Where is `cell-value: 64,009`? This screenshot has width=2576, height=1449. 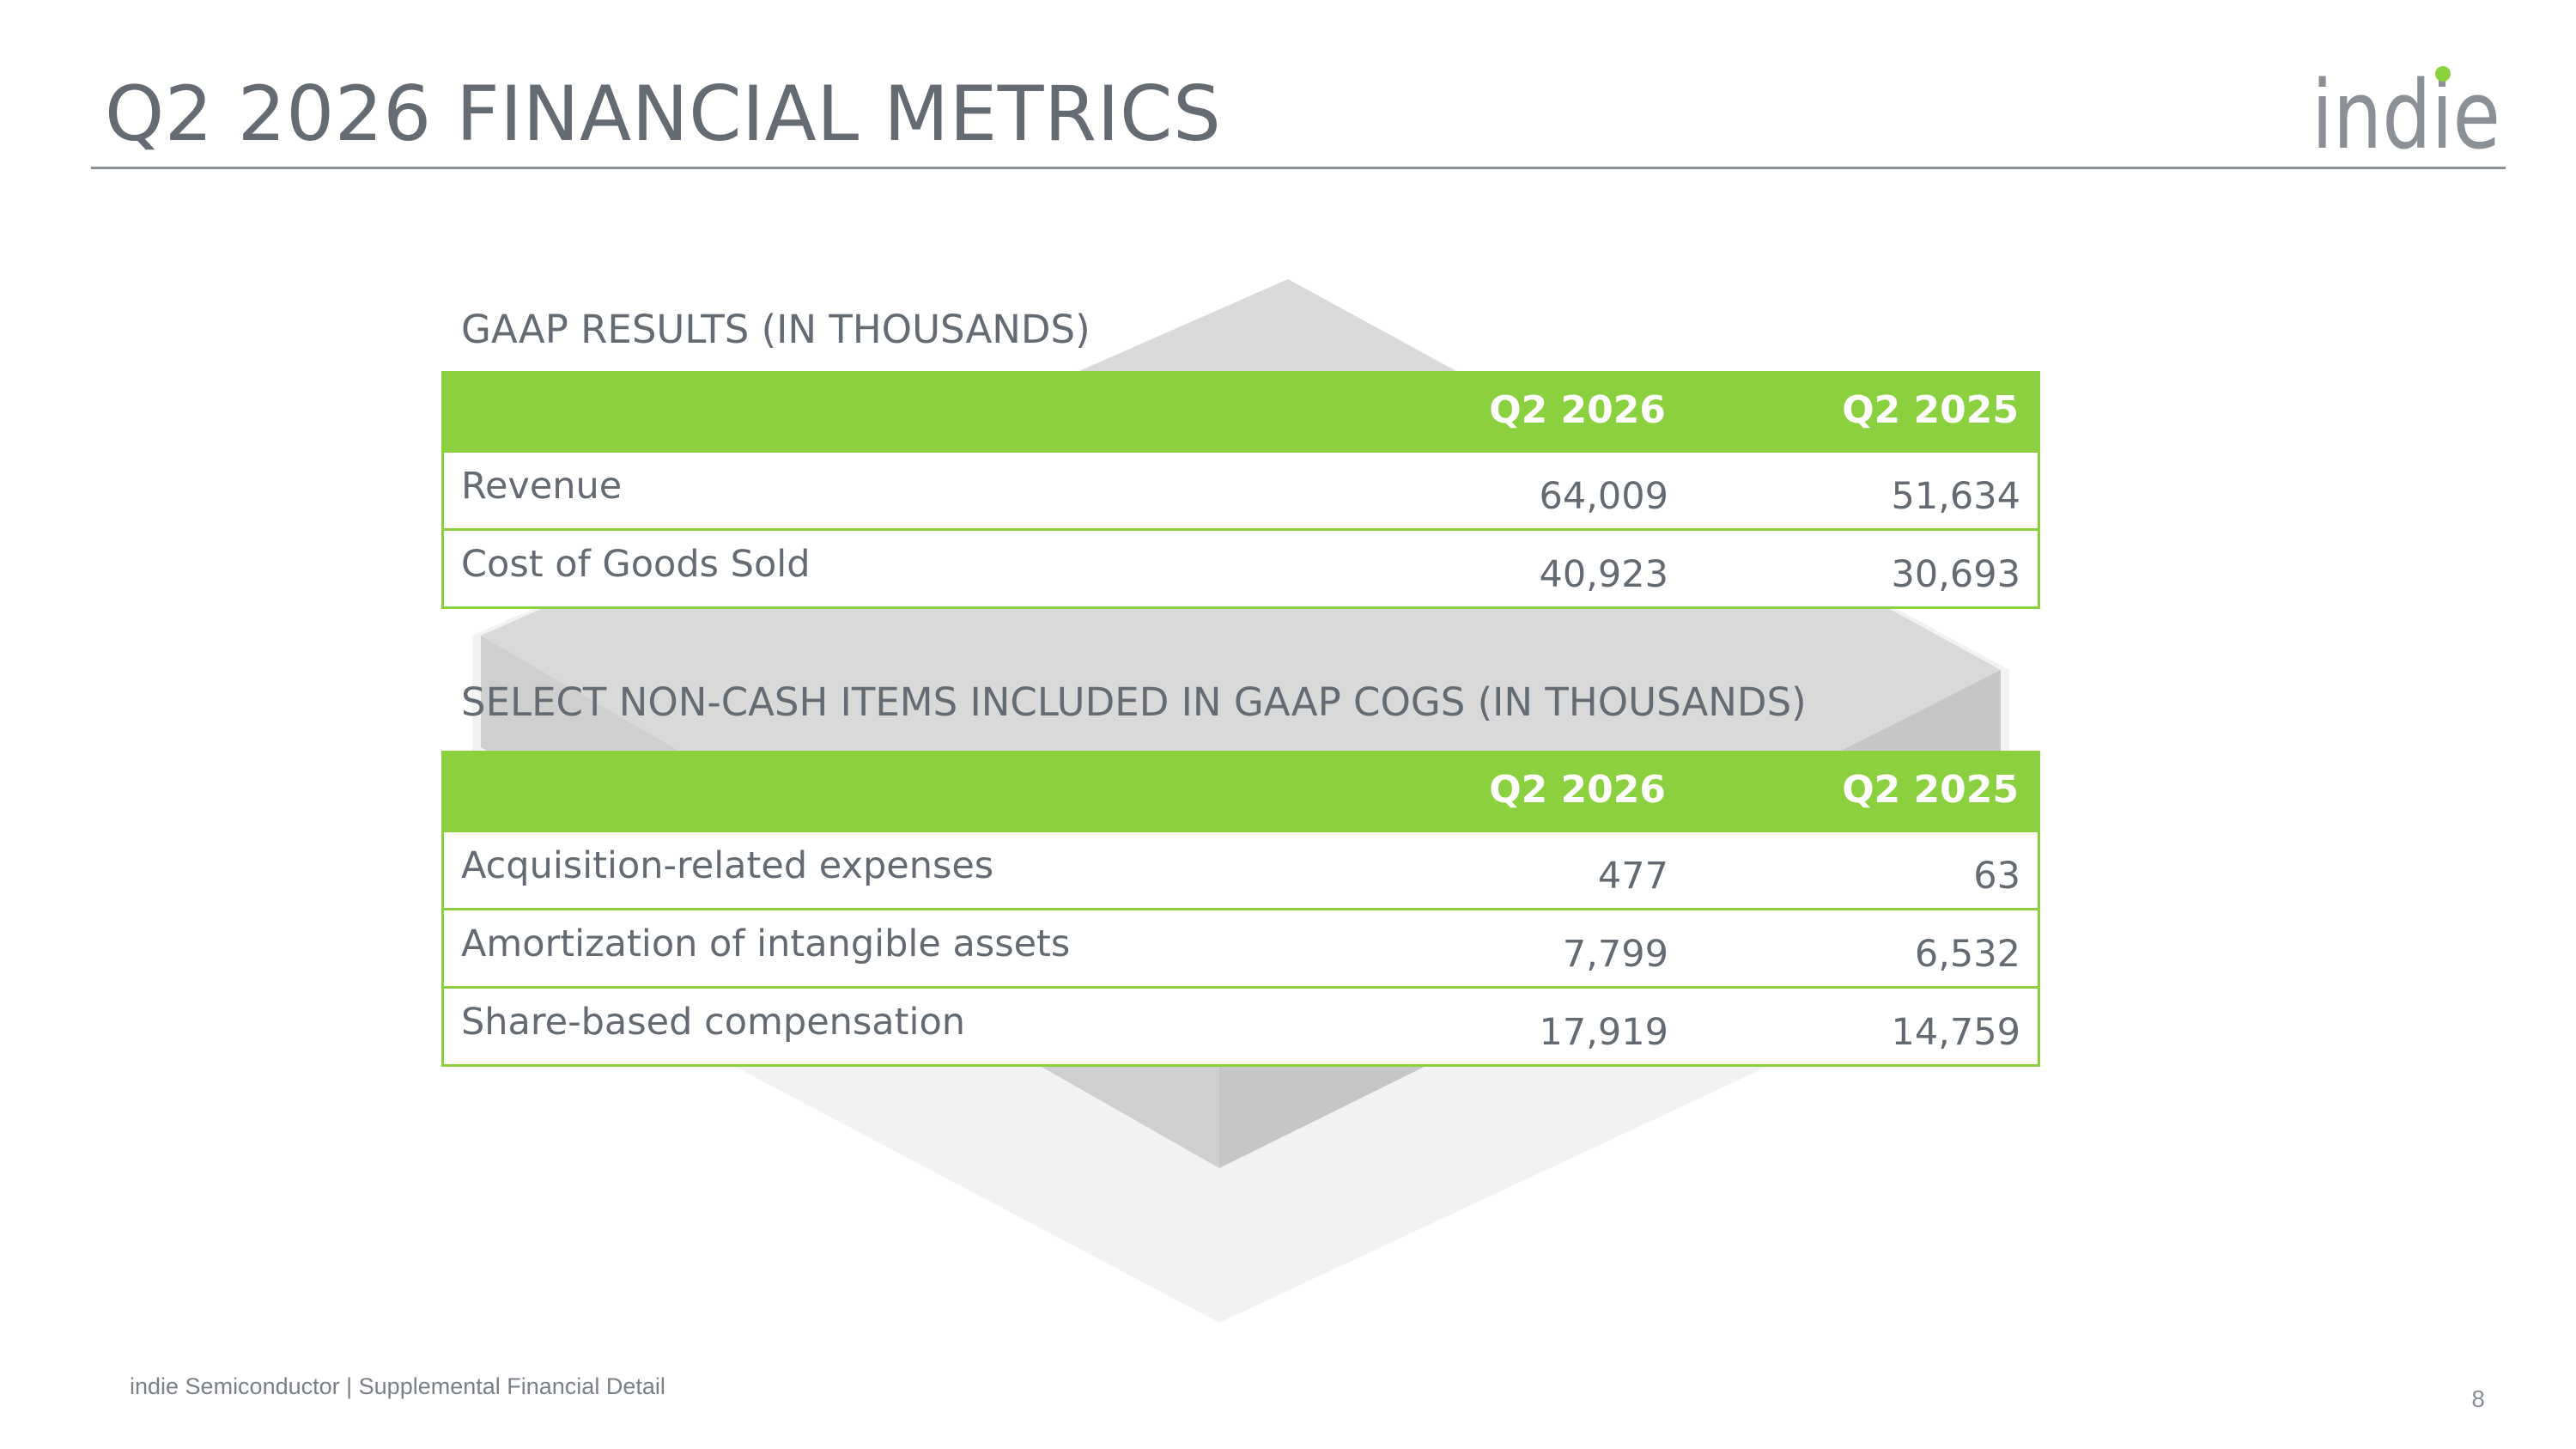 cell-value: 64,009 is located at coordinates (1603, 497).